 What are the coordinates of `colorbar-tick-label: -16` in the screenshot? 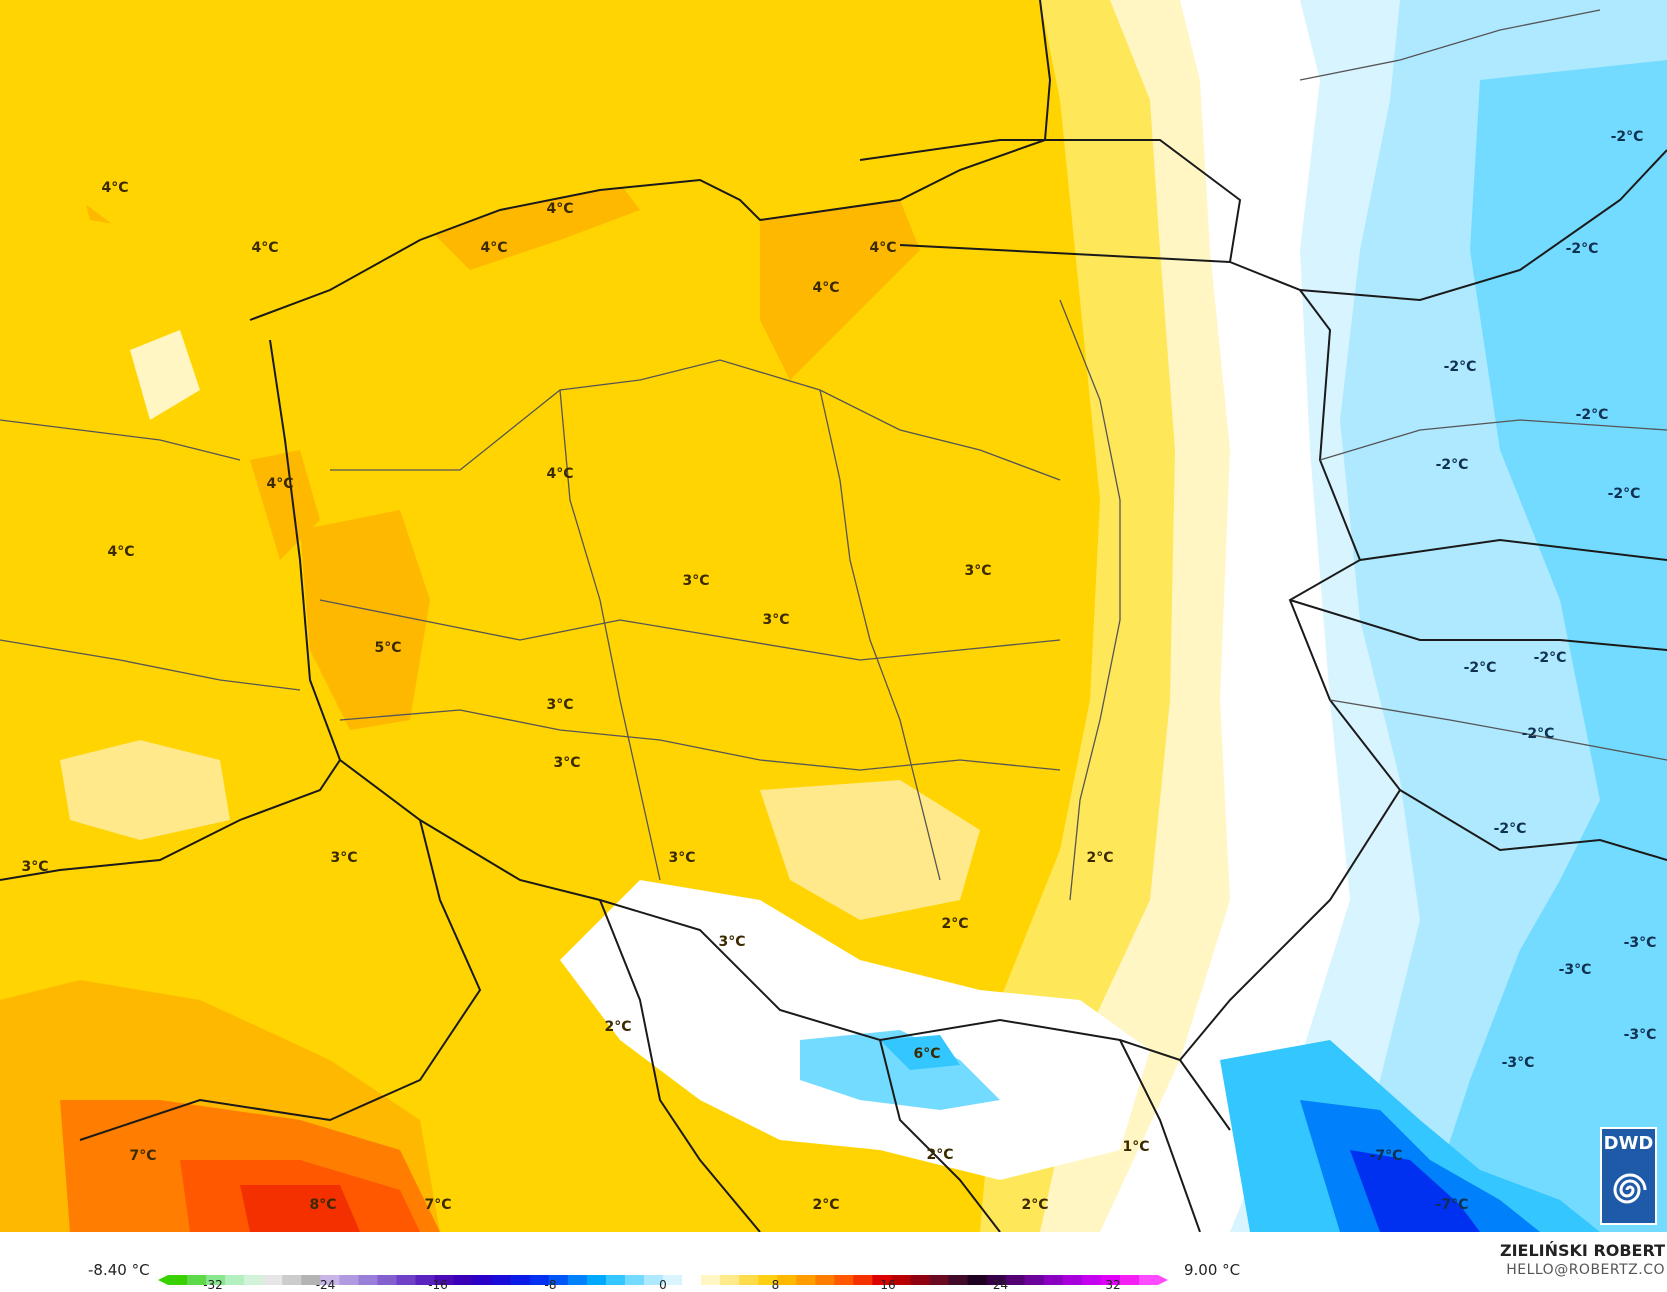 It's located at (438, 1285).